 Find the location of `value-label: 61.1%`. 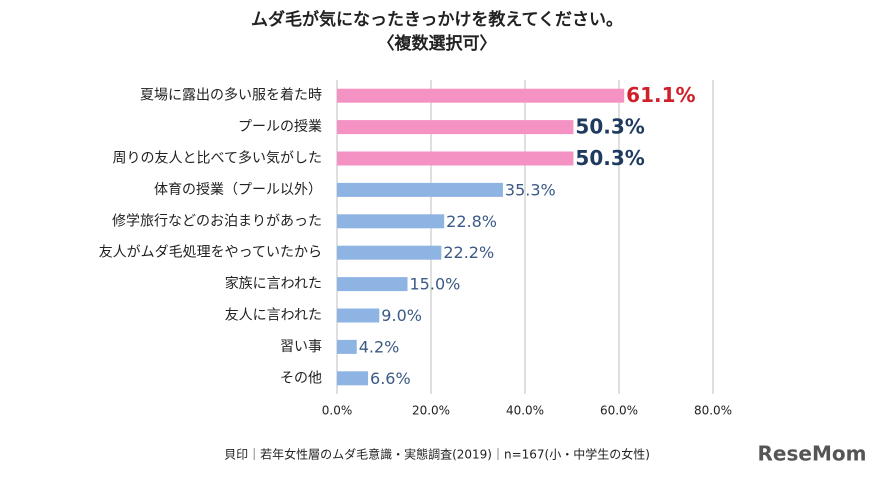

value-label: 61.1% is located at coordinates (660, 95).